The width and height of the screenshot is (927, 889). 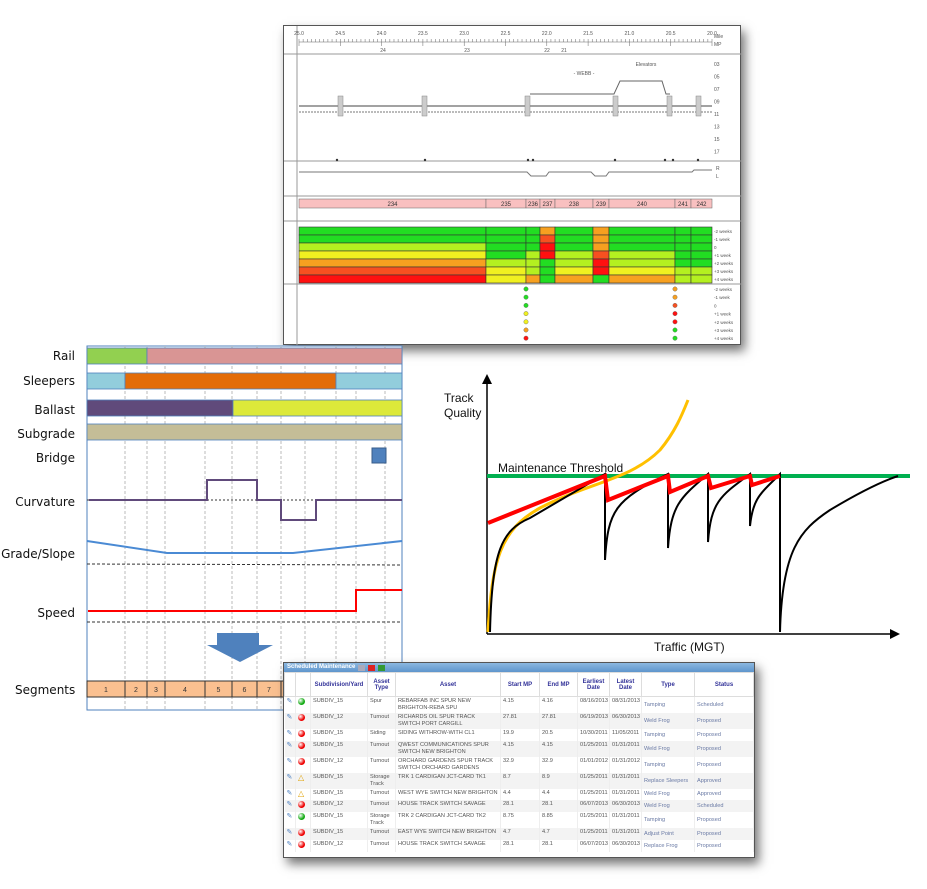 What do you see at coordinates (625, 781) in the screenshot?
I see `cell-latest: 01/31/2011` at bounding box center [625, 781].